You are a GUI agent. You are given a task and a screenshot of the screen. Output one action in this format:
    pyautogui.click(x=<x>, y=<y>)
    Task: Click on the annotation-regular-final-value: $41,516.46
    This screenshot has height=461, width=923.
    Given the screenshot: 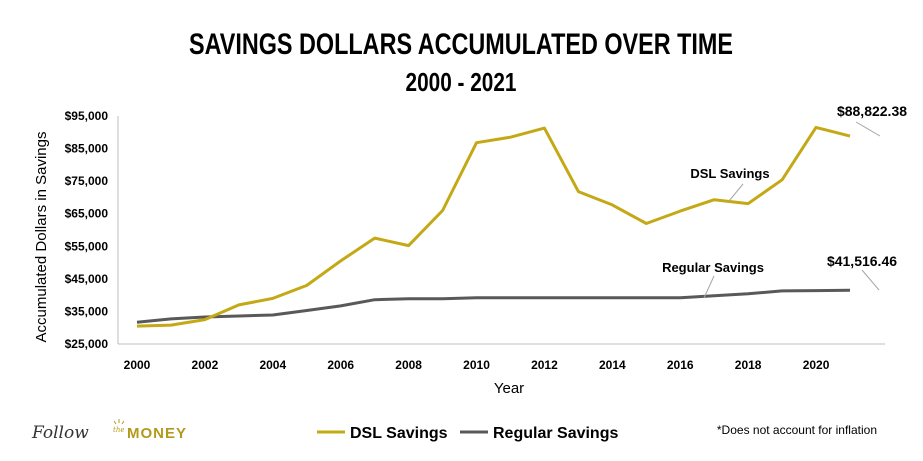 What is the action you would take?
    pyautogui.click(x=862, y=261)
    